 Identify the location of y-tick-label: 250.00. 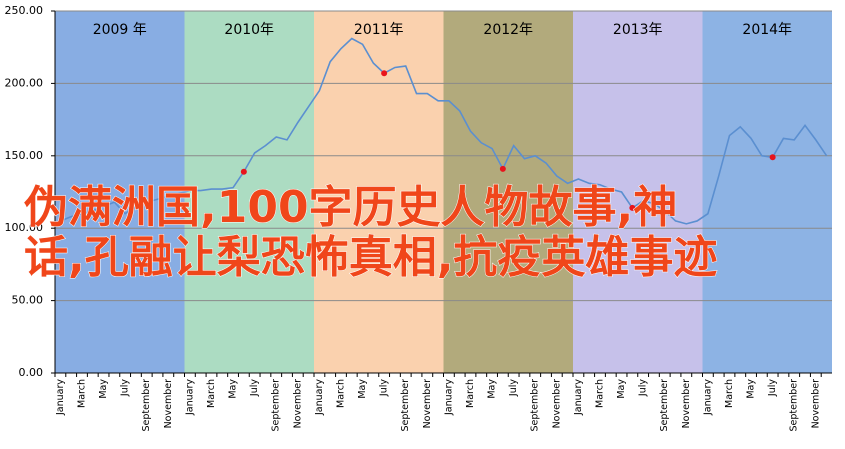
(24, 10).